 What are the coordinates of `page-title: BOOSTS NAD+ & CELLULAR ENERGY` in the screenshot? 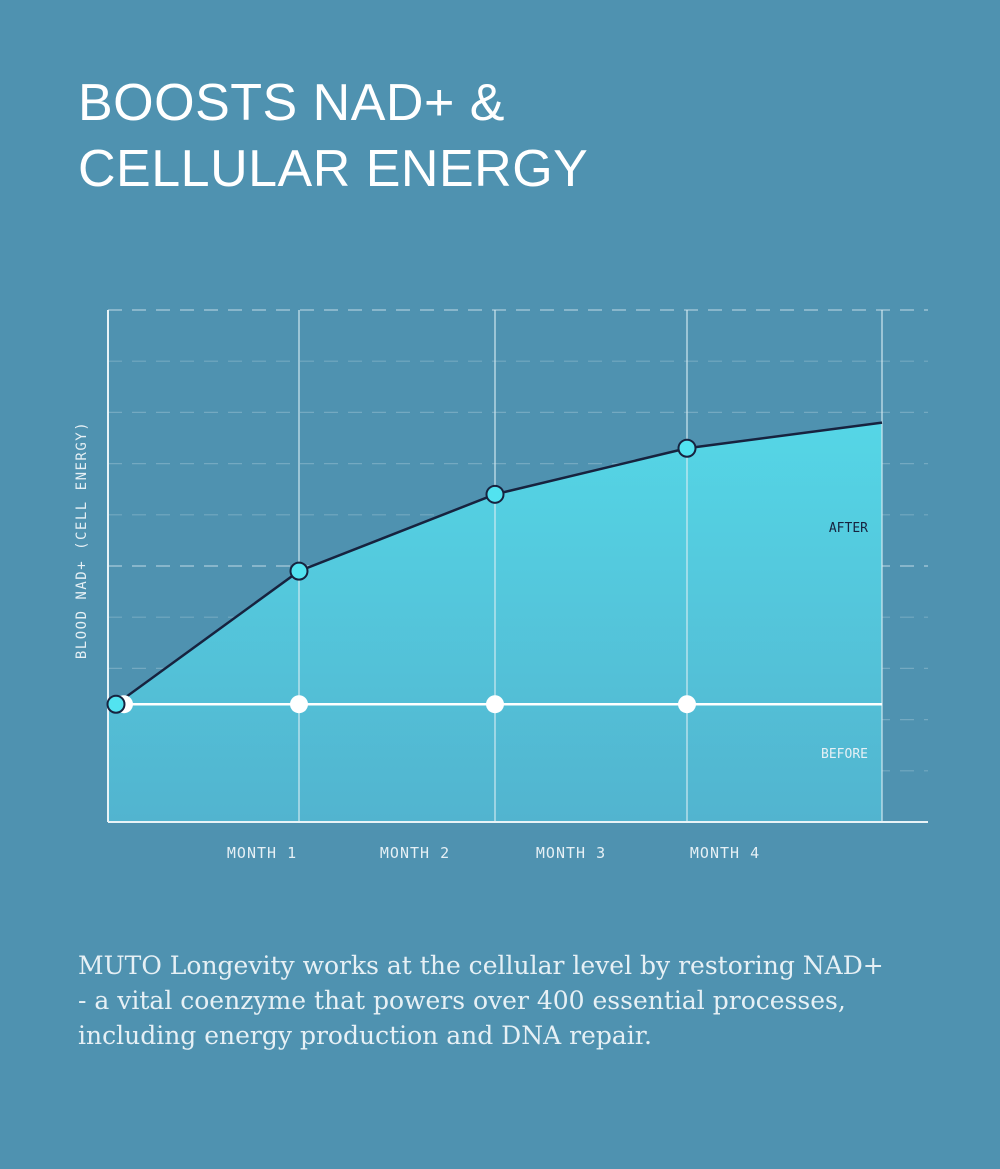 It's located at (333, 136).